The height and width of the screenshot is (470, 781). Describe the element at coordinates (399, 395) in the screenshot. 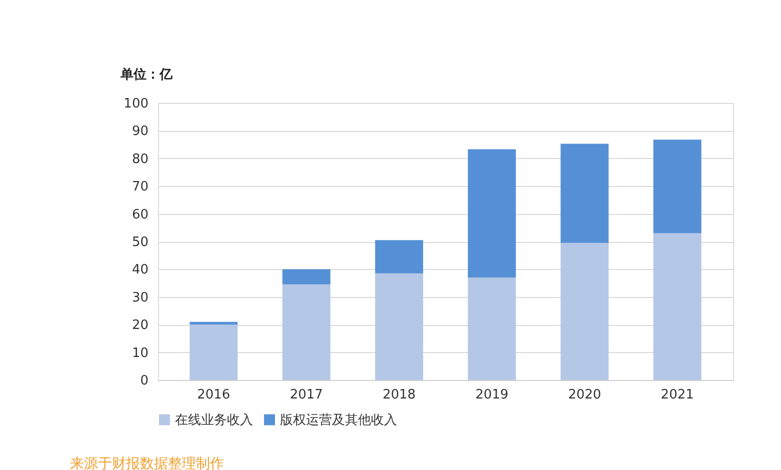

I see `x-tick-label: 2018` at that location.